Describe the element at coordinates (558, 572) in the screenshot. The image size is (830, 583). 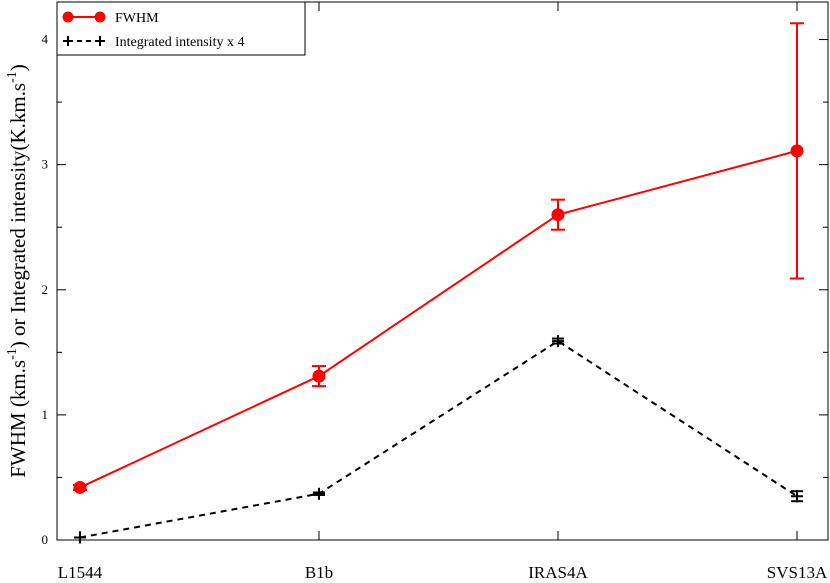
I see `x-category-label: IRAS4A` at that location.